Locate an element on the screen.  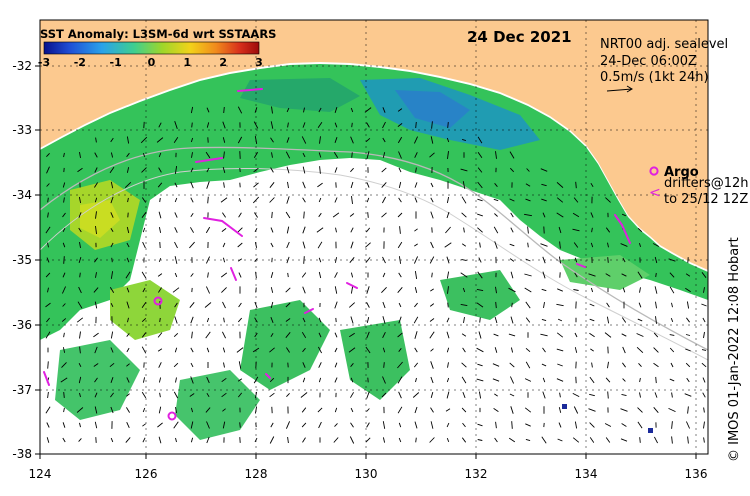
scale-arrow-icon is located at coordinates (619, 89).